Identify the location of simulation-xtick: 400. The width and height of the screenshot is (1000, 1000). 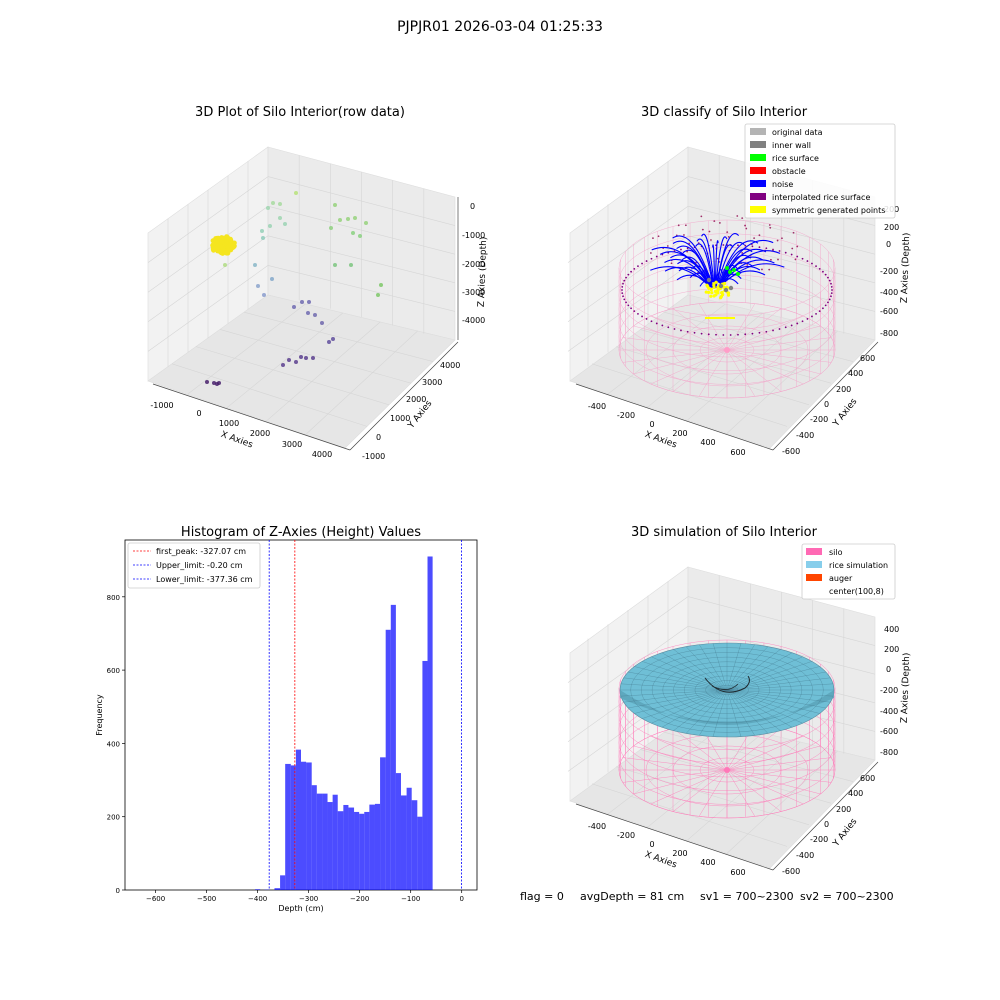
(707, 862).